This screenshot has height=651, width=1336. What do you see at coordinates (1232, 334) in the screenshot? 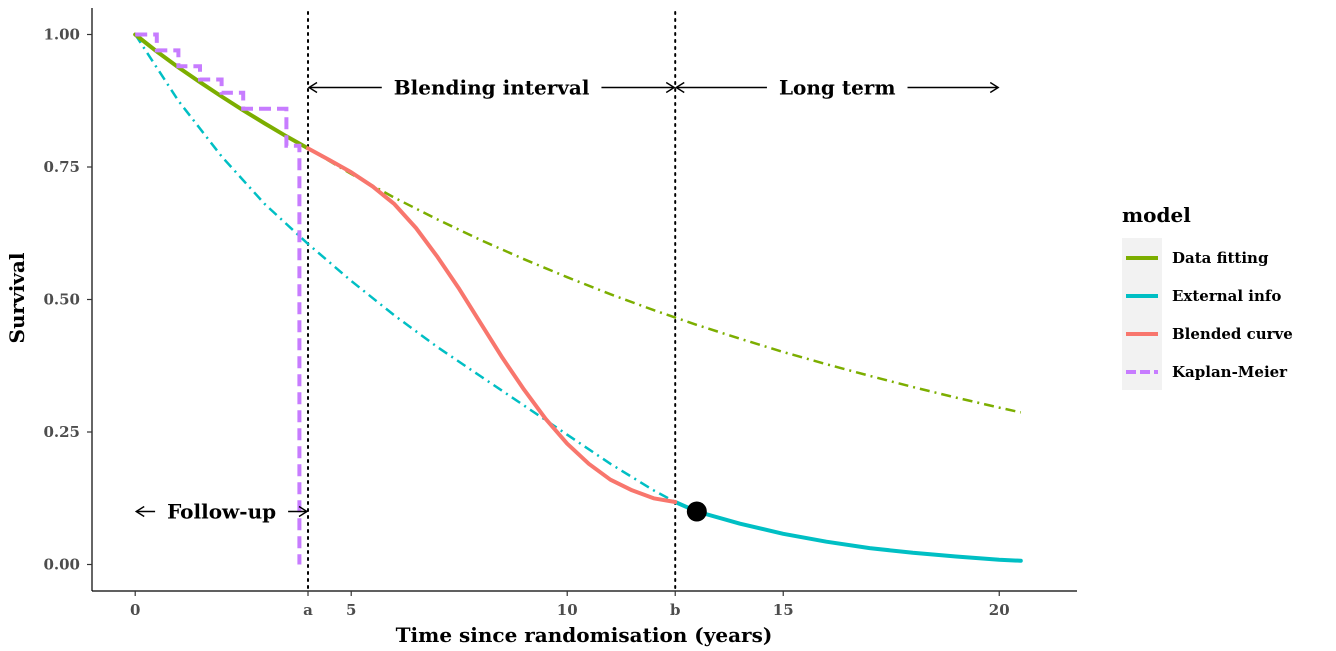
I see `legend-label: Blended curve` at bounding box center [1232, 334].